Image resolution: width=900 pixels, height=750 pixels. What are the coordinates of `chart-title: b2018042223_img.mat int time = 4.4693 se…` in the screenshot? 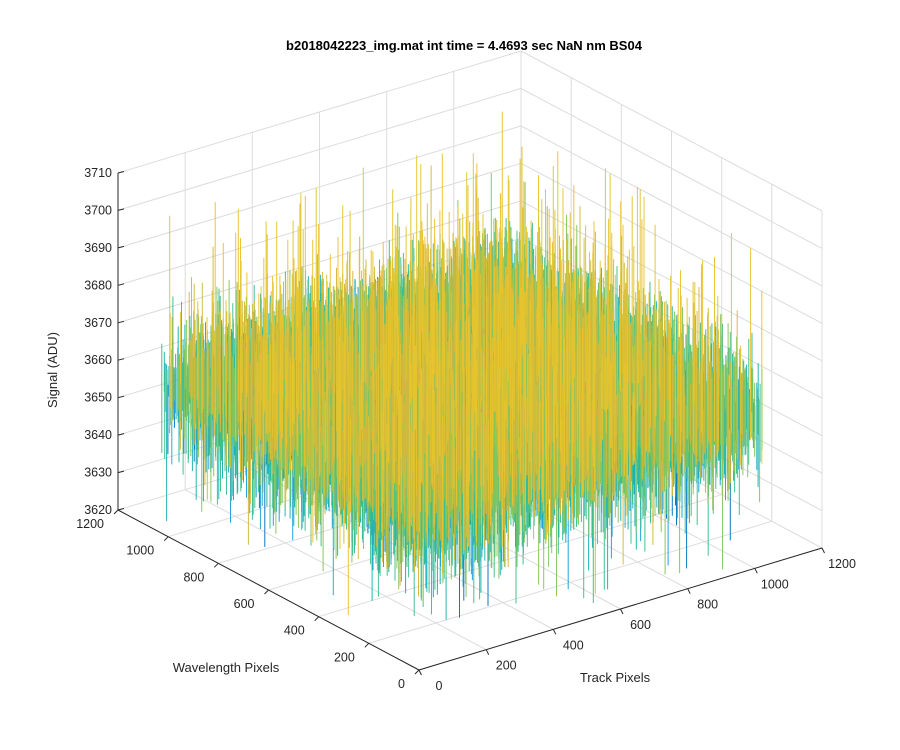 It's located at (464, 45).